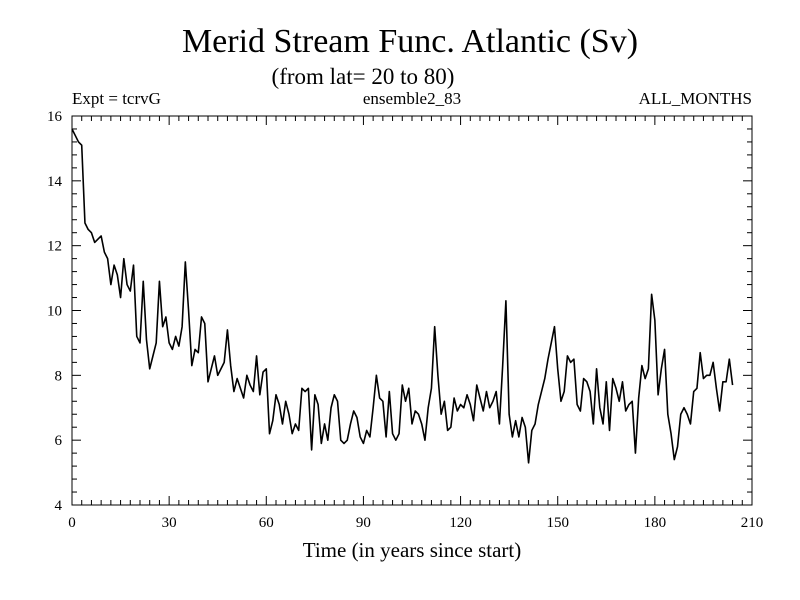  I want to click on x-tick-label: 60, so click(266, 523).